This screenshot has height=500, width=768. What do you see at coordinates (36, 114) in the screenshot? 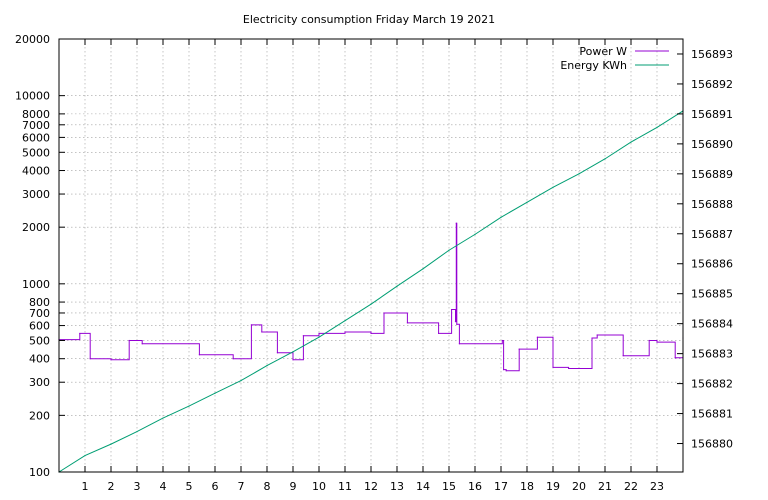
I see `y-tick-label: 8000` at bounding box center [36, 114].